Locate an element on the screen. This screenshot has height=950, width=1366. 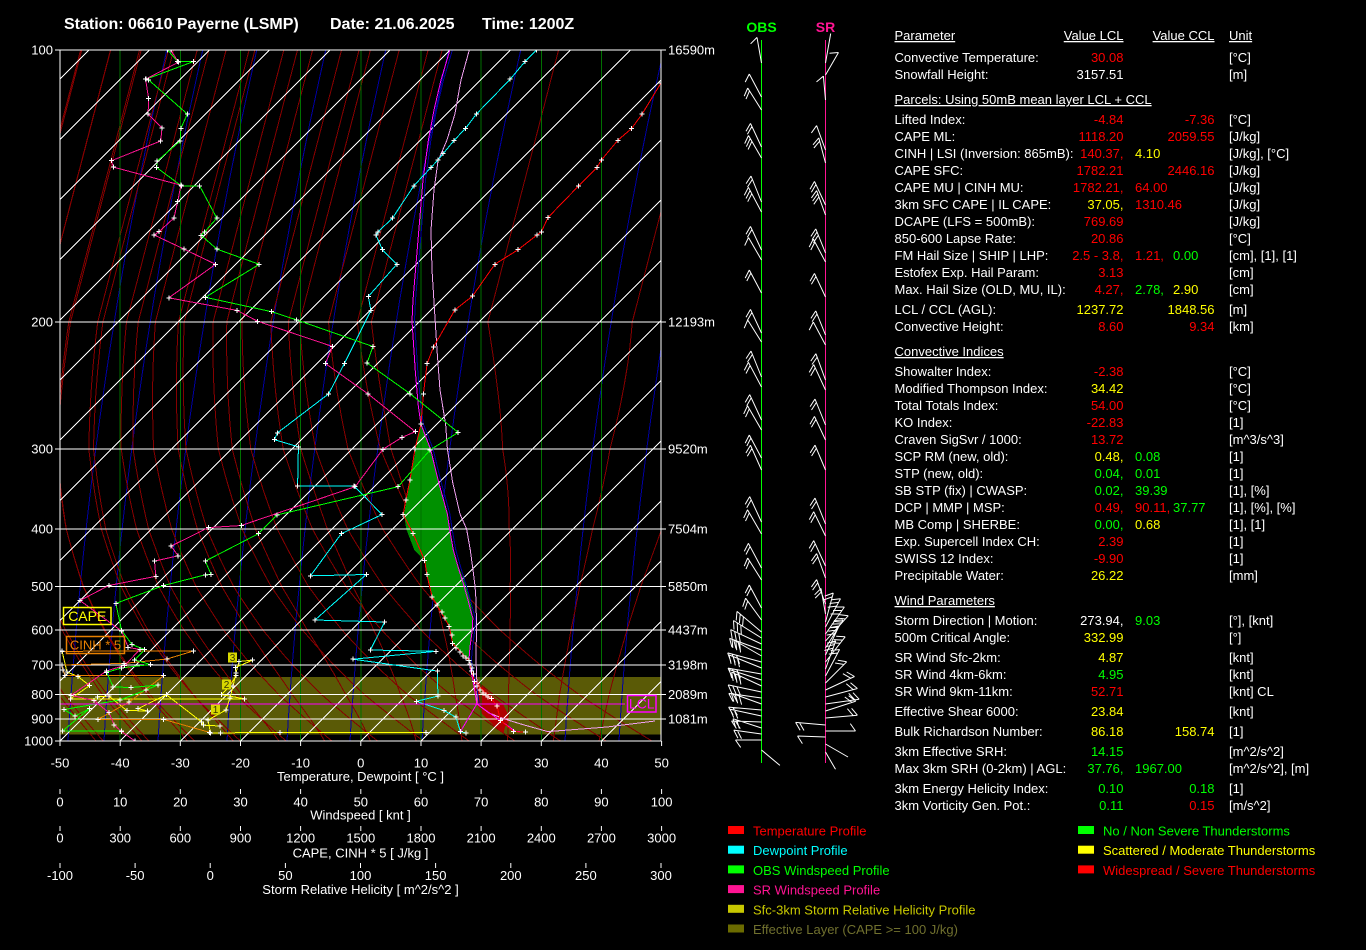
svg-text: Temperature Profile is located at coordinates (809, 831).